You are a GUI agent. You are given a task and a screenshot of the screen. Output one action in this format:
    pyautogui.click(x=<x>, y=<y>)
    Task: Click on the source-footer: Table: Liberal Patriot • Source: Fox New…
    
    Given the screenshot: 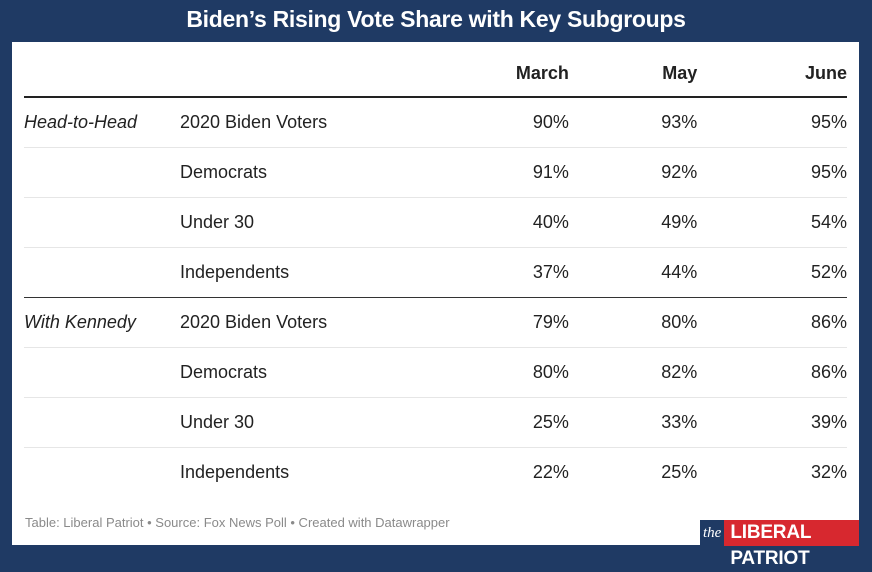 What is the action you would take?
    pyautogui.click(x=237, y=522)
    